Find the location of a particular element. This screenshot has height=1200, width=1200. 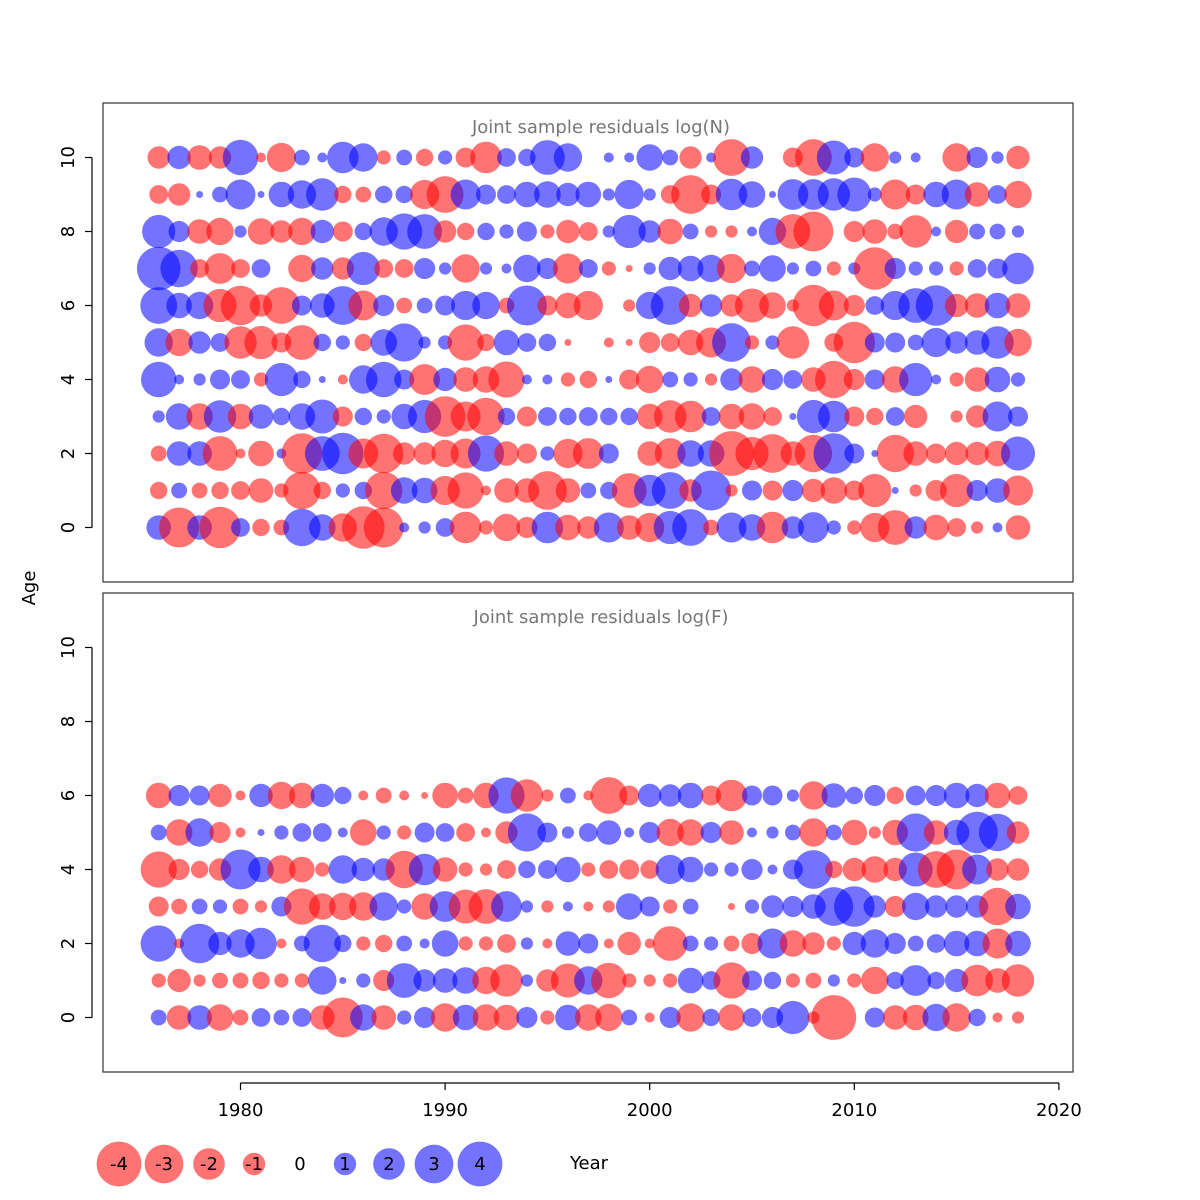

bubble-age5-1985 is located at coordinates (342, 832).